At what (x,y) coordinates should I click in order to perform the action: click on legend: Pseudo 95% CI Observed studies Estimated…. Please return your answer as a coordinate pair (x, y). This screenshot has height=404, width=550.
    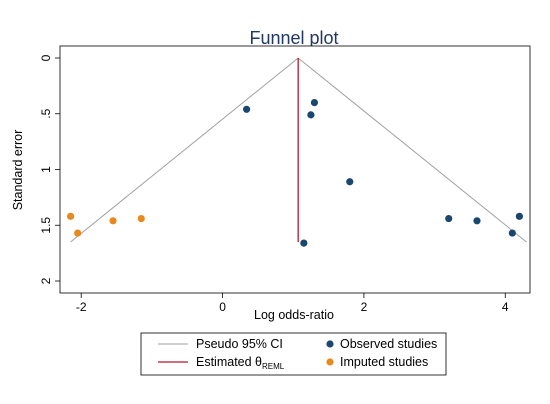
    Looking at the image, I should click on (293, 354).